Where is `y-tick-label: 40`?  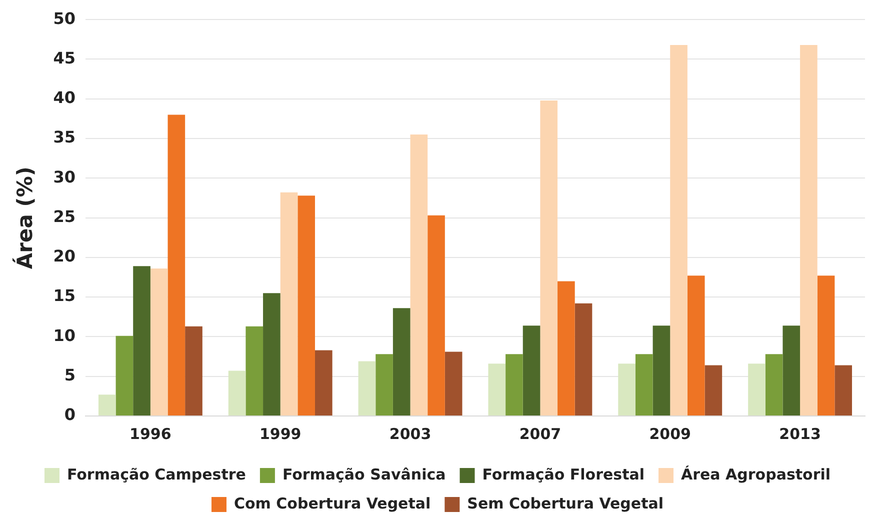 y-tick-label: 40 is located at coordinates (64, 98).